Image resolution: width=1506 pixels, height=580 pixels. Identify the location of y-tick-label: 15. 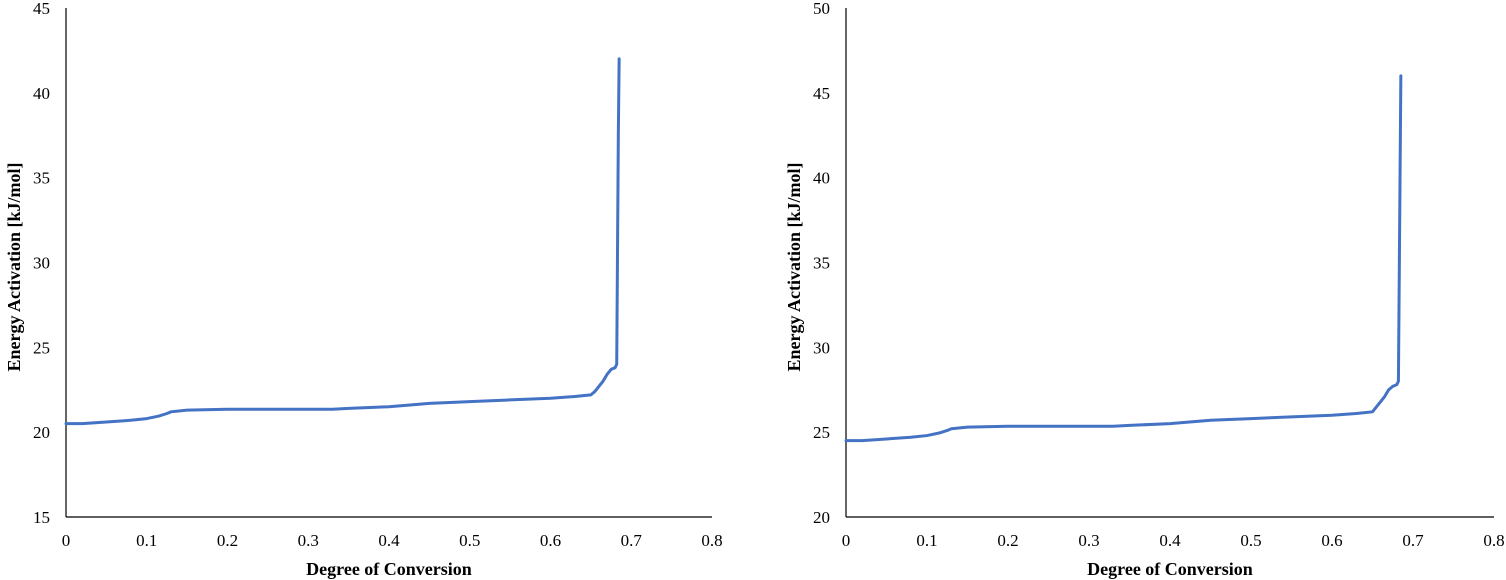
(41, 517).